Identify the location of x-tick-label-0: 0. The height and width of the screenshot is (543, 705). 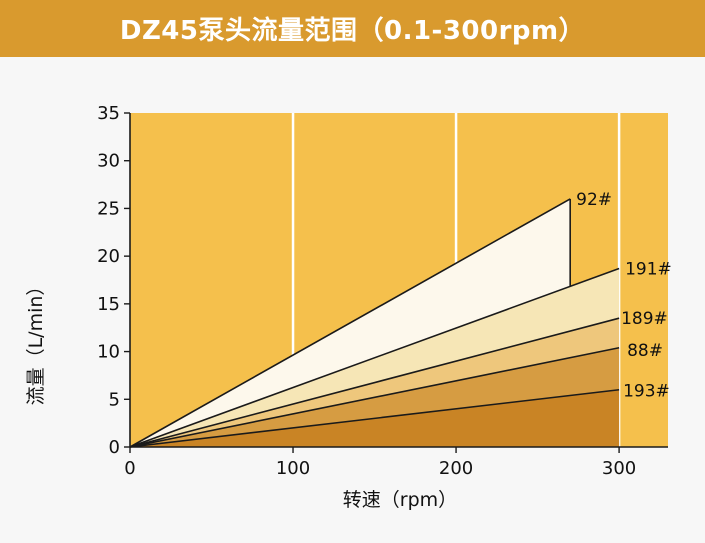
(129, 468).